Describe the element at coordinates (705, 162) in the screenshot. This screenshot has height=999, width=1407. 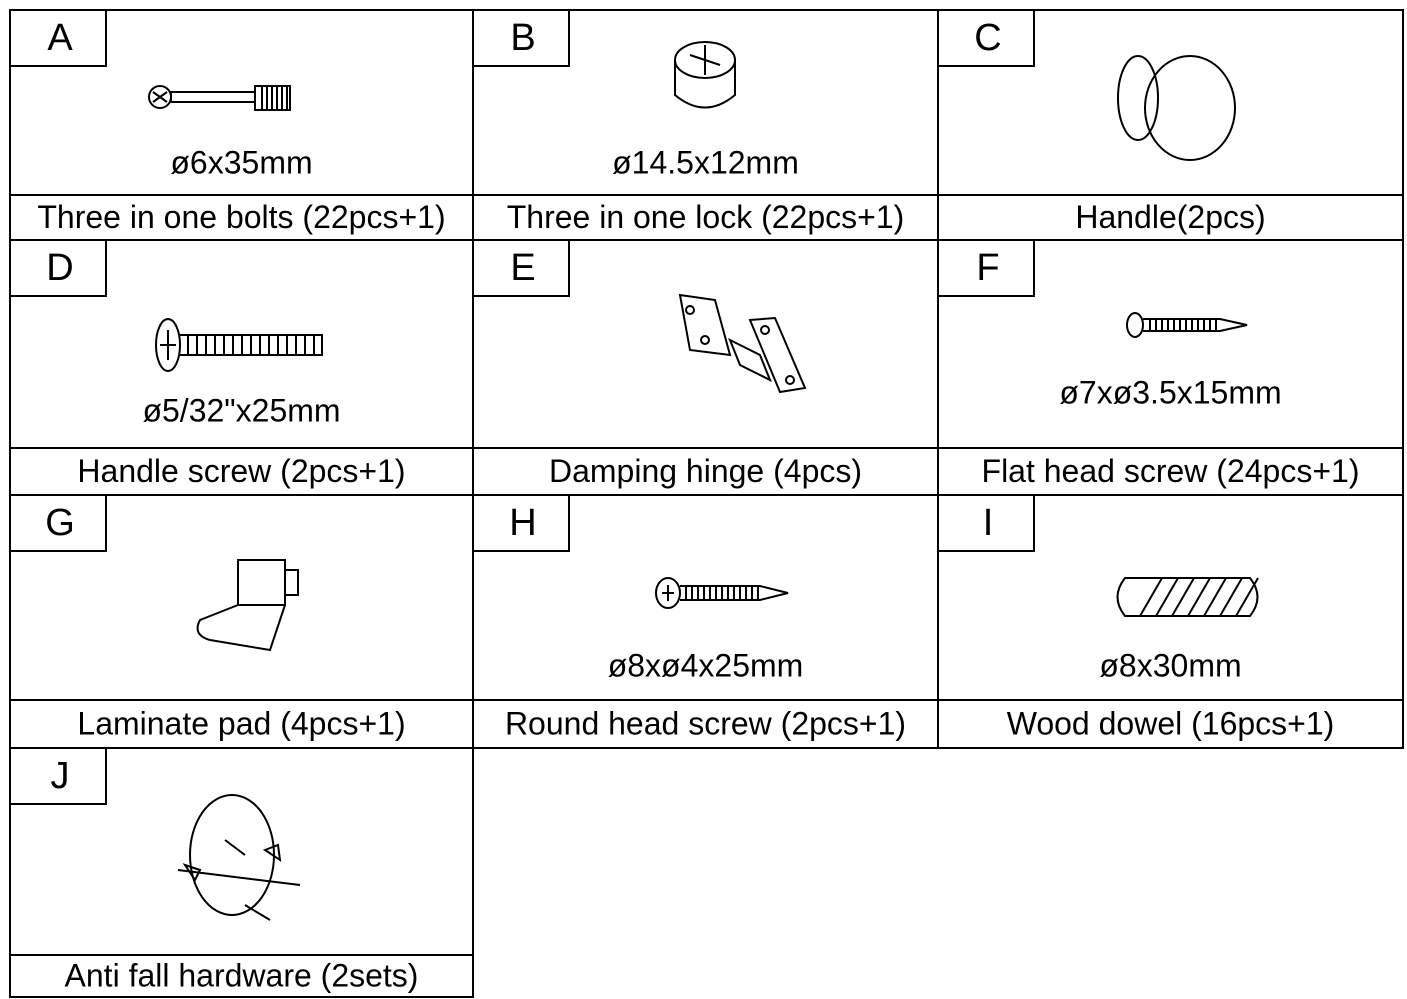
I see `item-size: ø14.5x12mm` at that location.